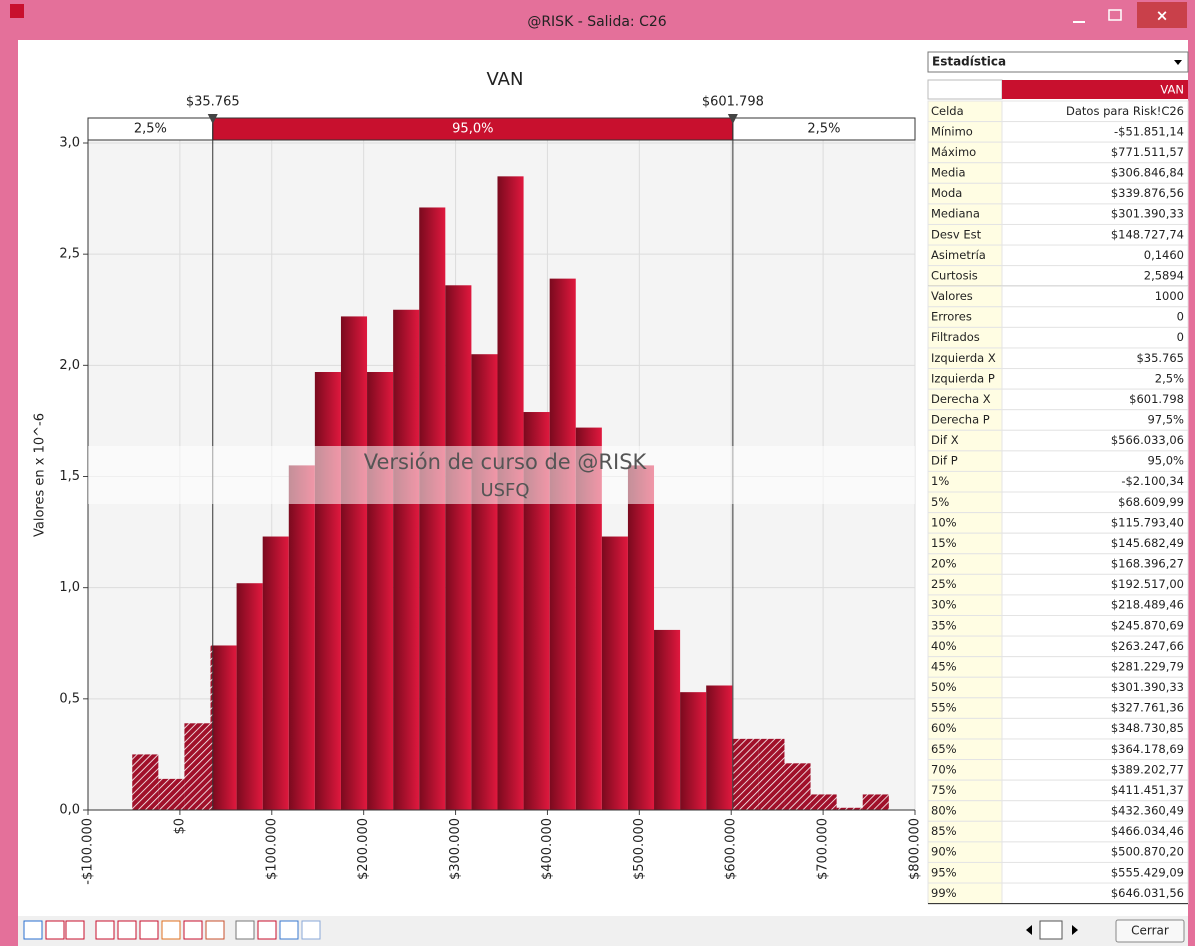 Image resolution: width=1195 pixels, height=950 pixels. What do you see at coordinates (1152, 481) in the screenshot?
I see `stat-value: -$2.100,34` at bounding box center [1152, 481].